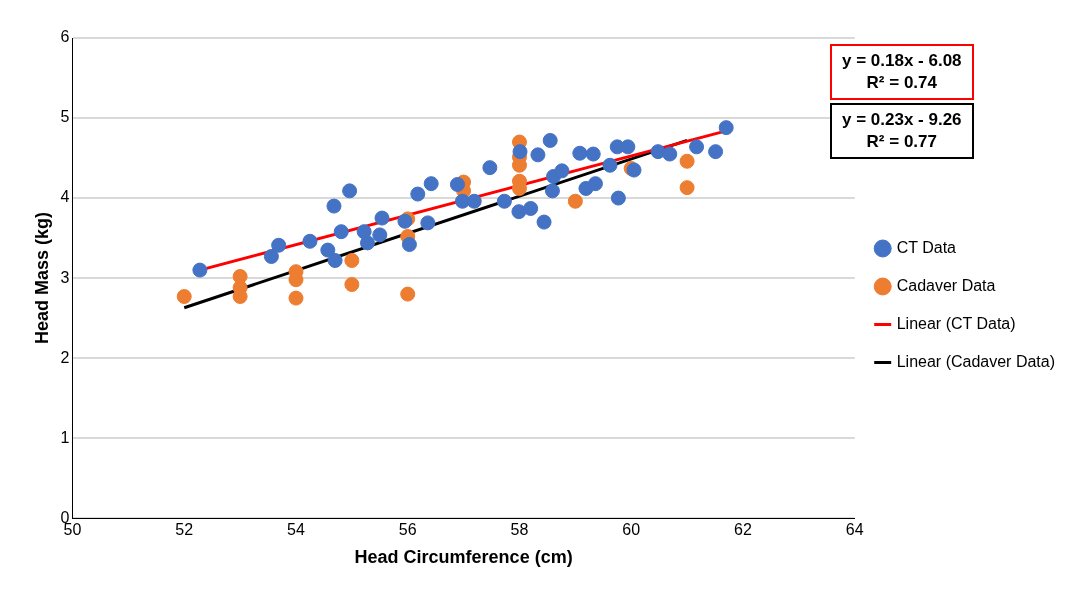 This screenshot has width=1083, height=601. I want to click on y-tick-label: 1, so click(65, 437).